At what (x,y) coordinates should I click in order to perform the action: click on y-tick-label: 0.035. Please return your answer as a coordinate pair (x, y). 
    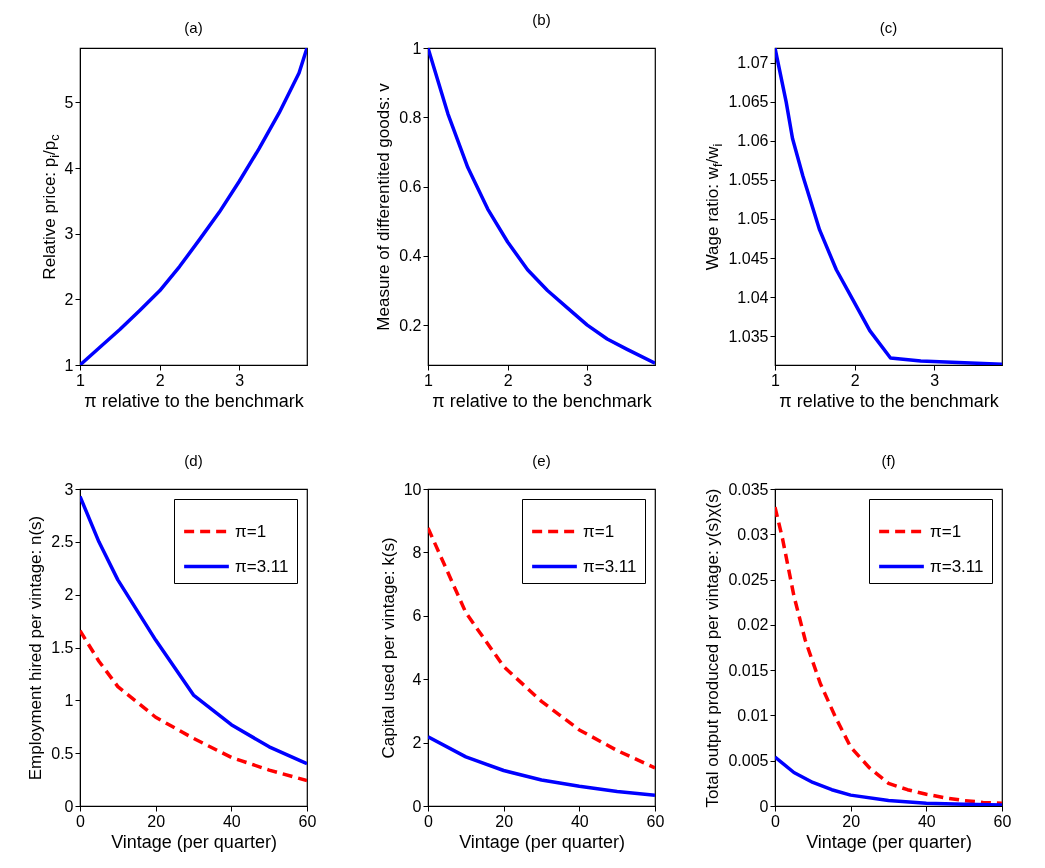
    Looking at the image, I should click on (748, 489).